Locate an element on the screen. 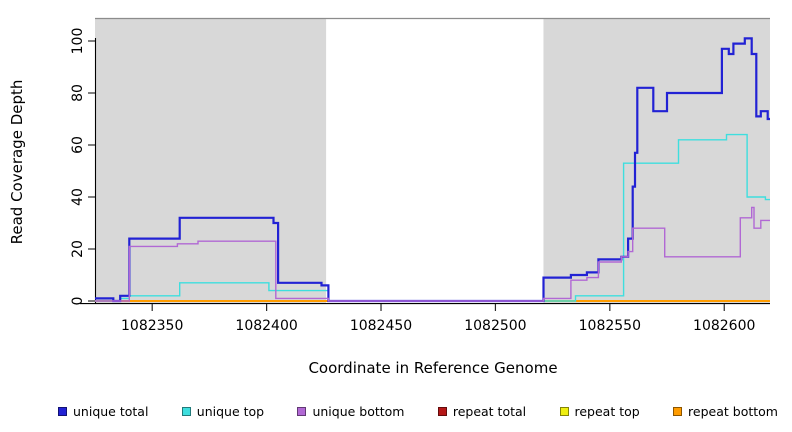  y-tick-label: 20 is located at coordinates (78, 249).